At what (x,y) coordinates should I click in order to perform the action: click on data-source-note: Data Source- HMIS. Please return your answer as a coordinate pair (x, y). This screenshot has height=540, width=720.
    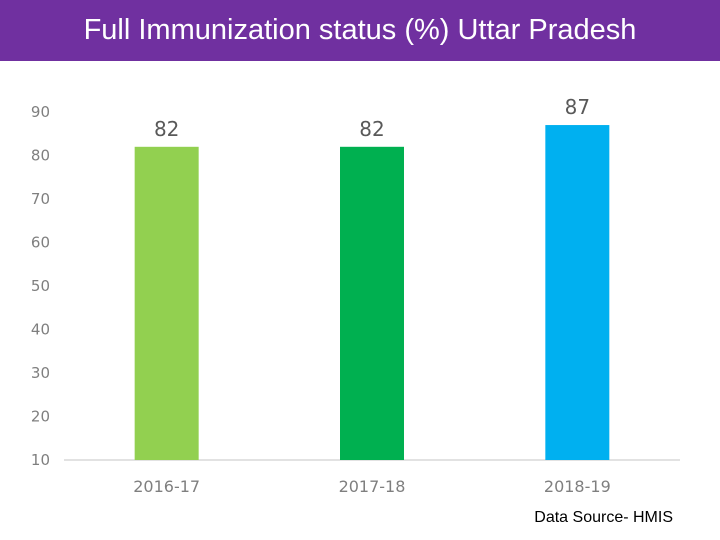
    Looking at the image, I should click on (603, 517).